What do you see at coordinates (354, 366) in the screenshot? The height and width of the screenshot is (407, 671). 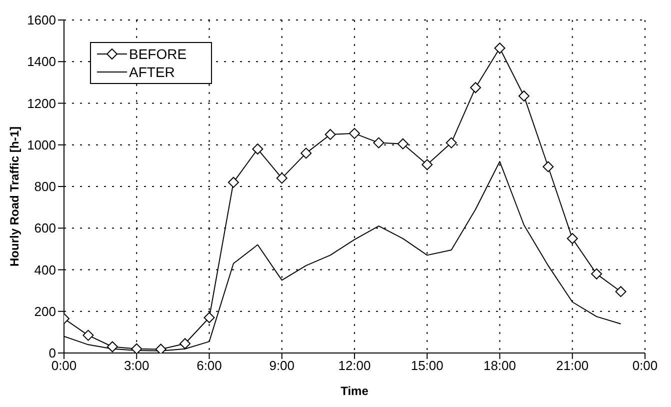 I see `x-tick-label: 12:00` at bounding box center [354, 366].